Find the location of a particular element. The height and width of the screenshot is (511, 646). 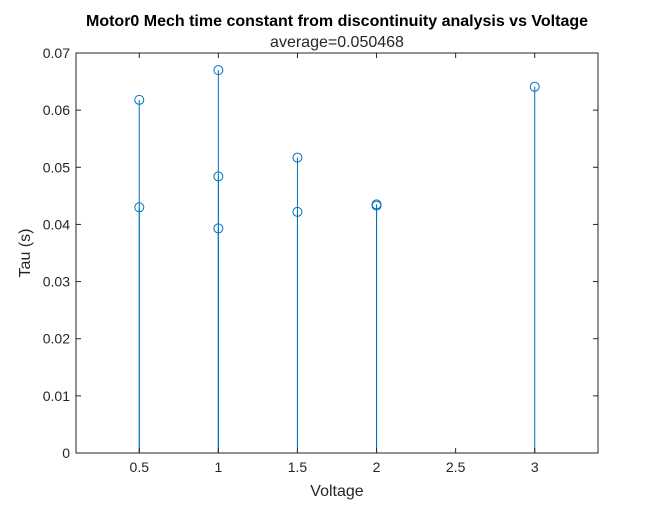

y-tick-label: 0.04 is located at coordinates (56, 224).